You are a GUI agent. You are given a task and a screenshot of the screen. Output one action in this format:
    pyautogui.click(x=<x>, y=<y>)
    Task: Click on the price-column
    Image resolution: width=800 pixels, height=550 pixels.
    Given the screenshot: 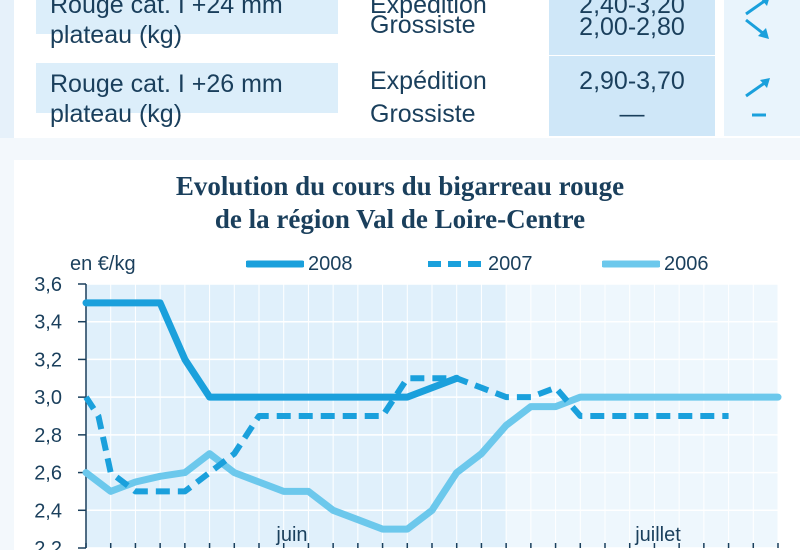 What is the action you would take?
    pyautogui.click(x=632, y=68)
    